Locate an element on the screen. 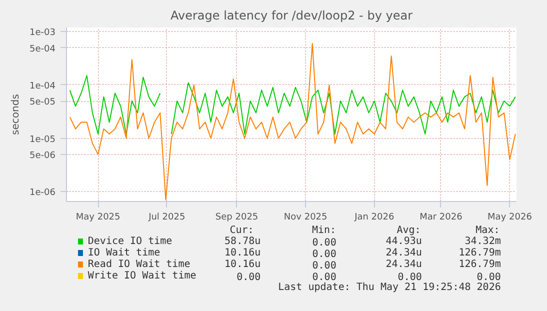 Image resolution: width=547 pixels, height=311 pixels. x-tick-label: May 2026 is located at coordinates (510, 217).